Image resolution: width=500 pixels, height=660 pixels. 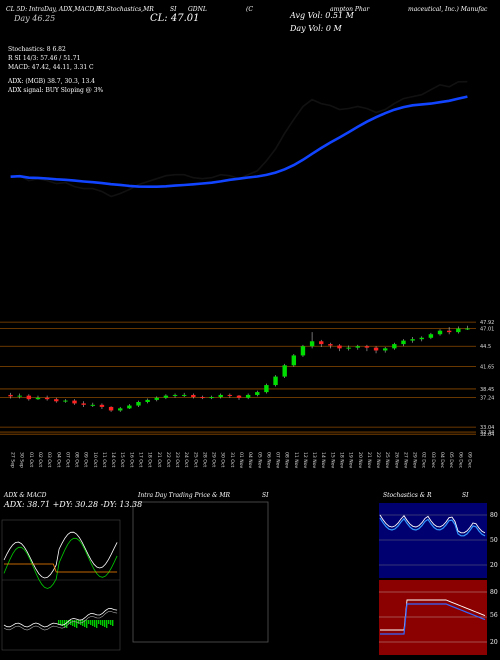 I want to click on macd-lines, so click(x=60, y=619).